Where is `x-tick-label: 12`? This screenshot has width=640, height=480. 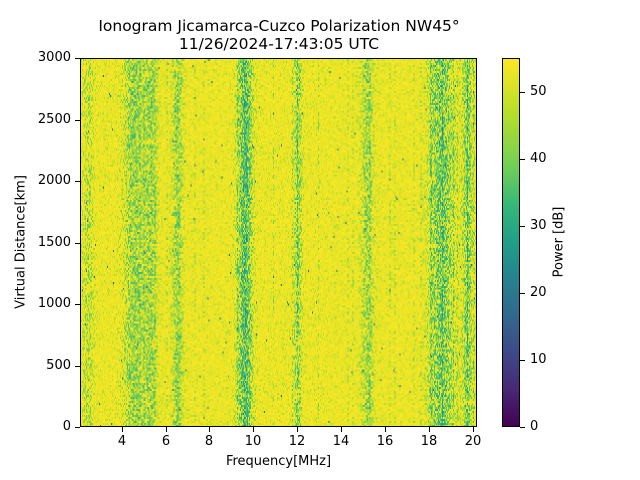 x-tick-label: 12 is located at coordinates (297, 441).